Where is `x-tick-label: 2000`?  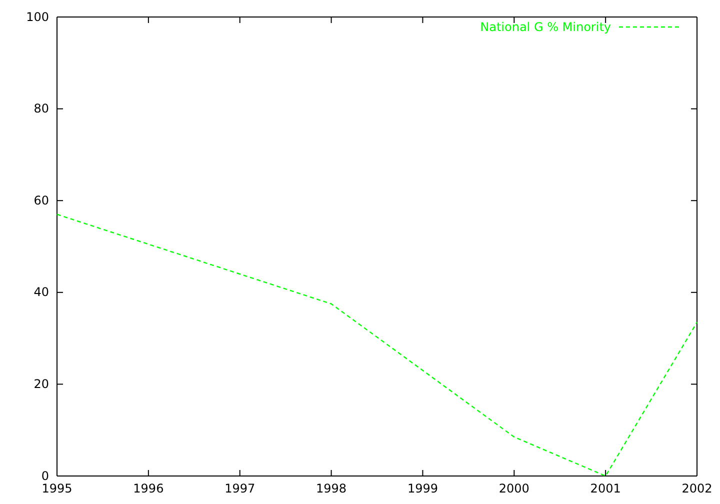 x-tick-label: 2000 is located at coordinates (514, 489).